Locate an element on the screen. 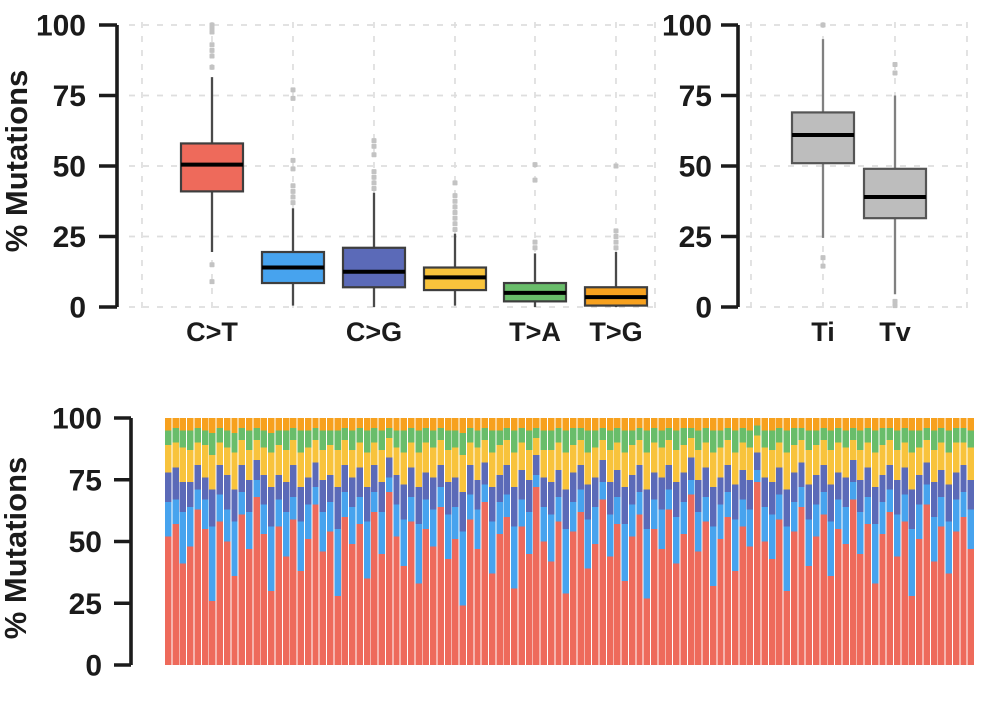  titv-boxplot-y-tick-label: 50 is located at coordinates (695, 167).